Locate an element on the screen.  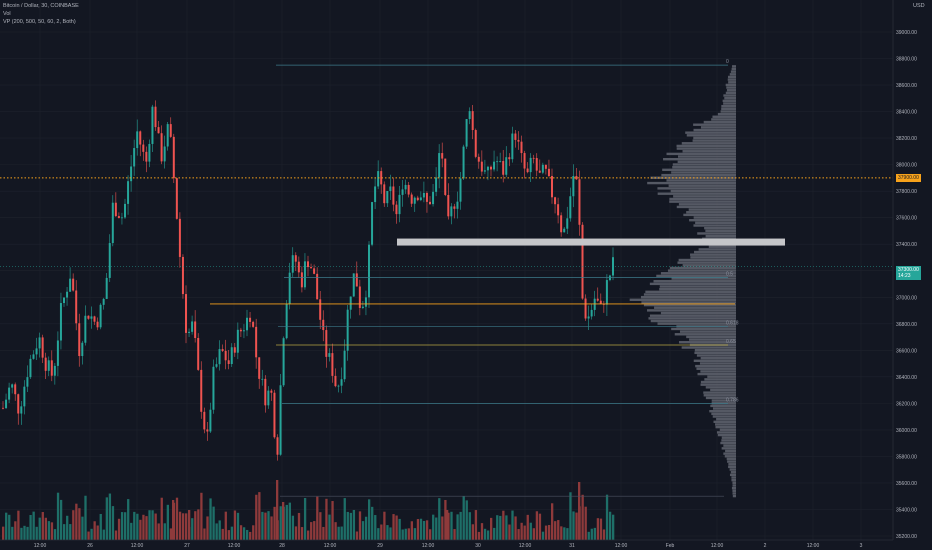
symbol-title: Bitcoin / Dollar, 30, COINBASE is located at coordinates (41, 6).